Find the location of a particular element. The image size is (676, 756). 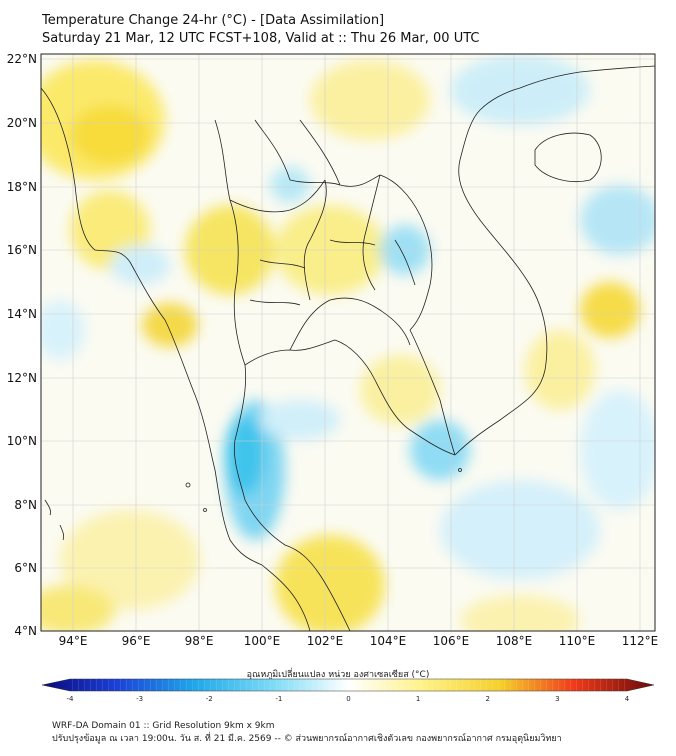

colorbar-tick: 1 is located at coordinates (418, 699).